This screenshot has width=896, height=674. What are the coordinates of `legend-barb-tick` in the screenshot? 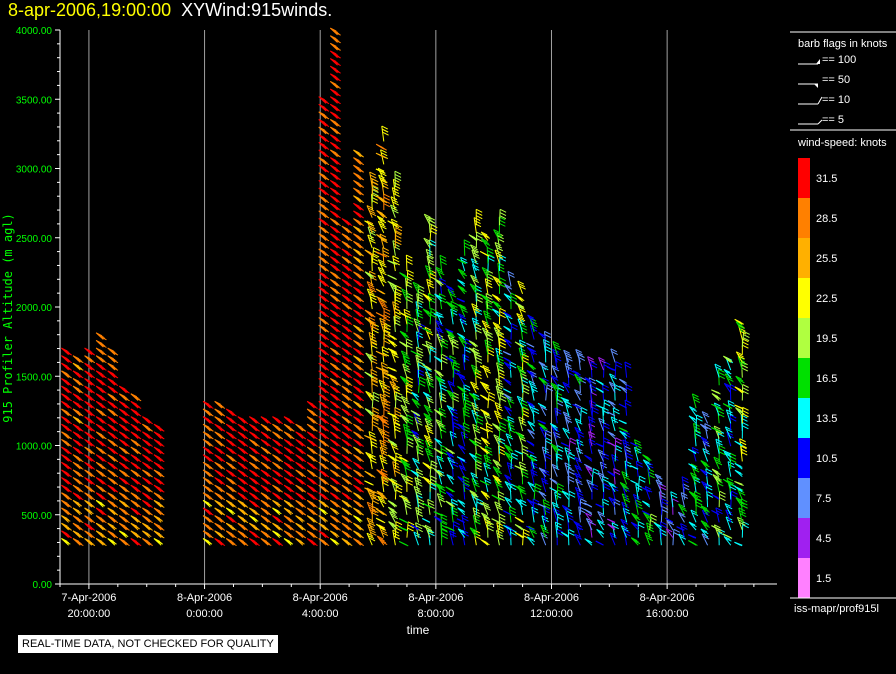 It's located at (820, 122).